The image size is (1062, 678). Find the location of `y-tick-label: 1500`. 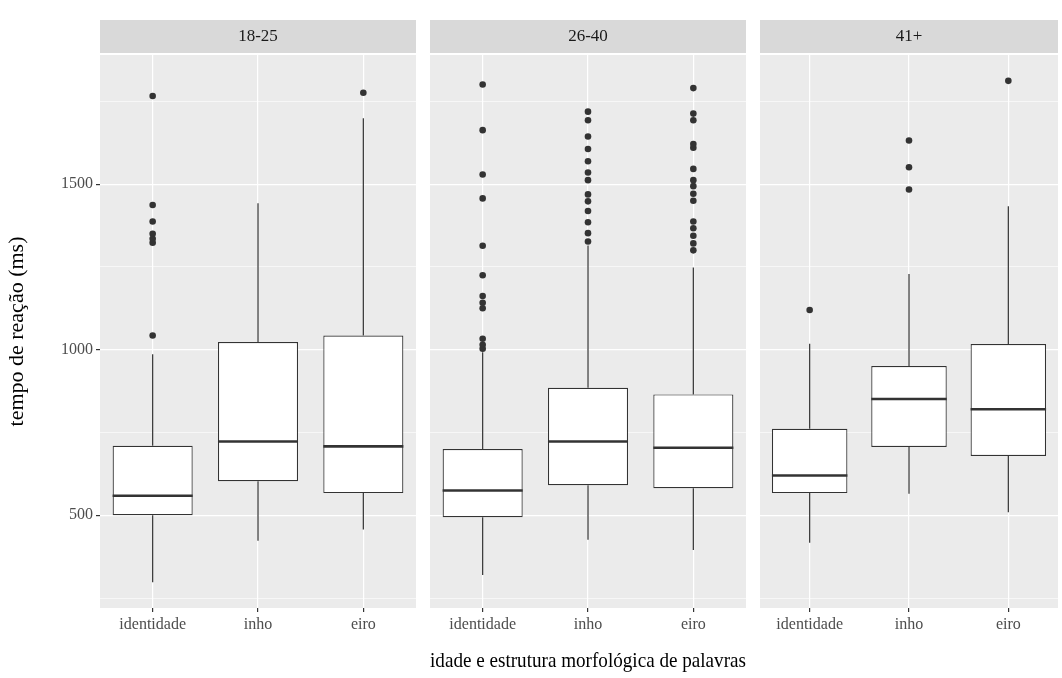

y-tick-label: 1500 is located at coordinates (77, 183).